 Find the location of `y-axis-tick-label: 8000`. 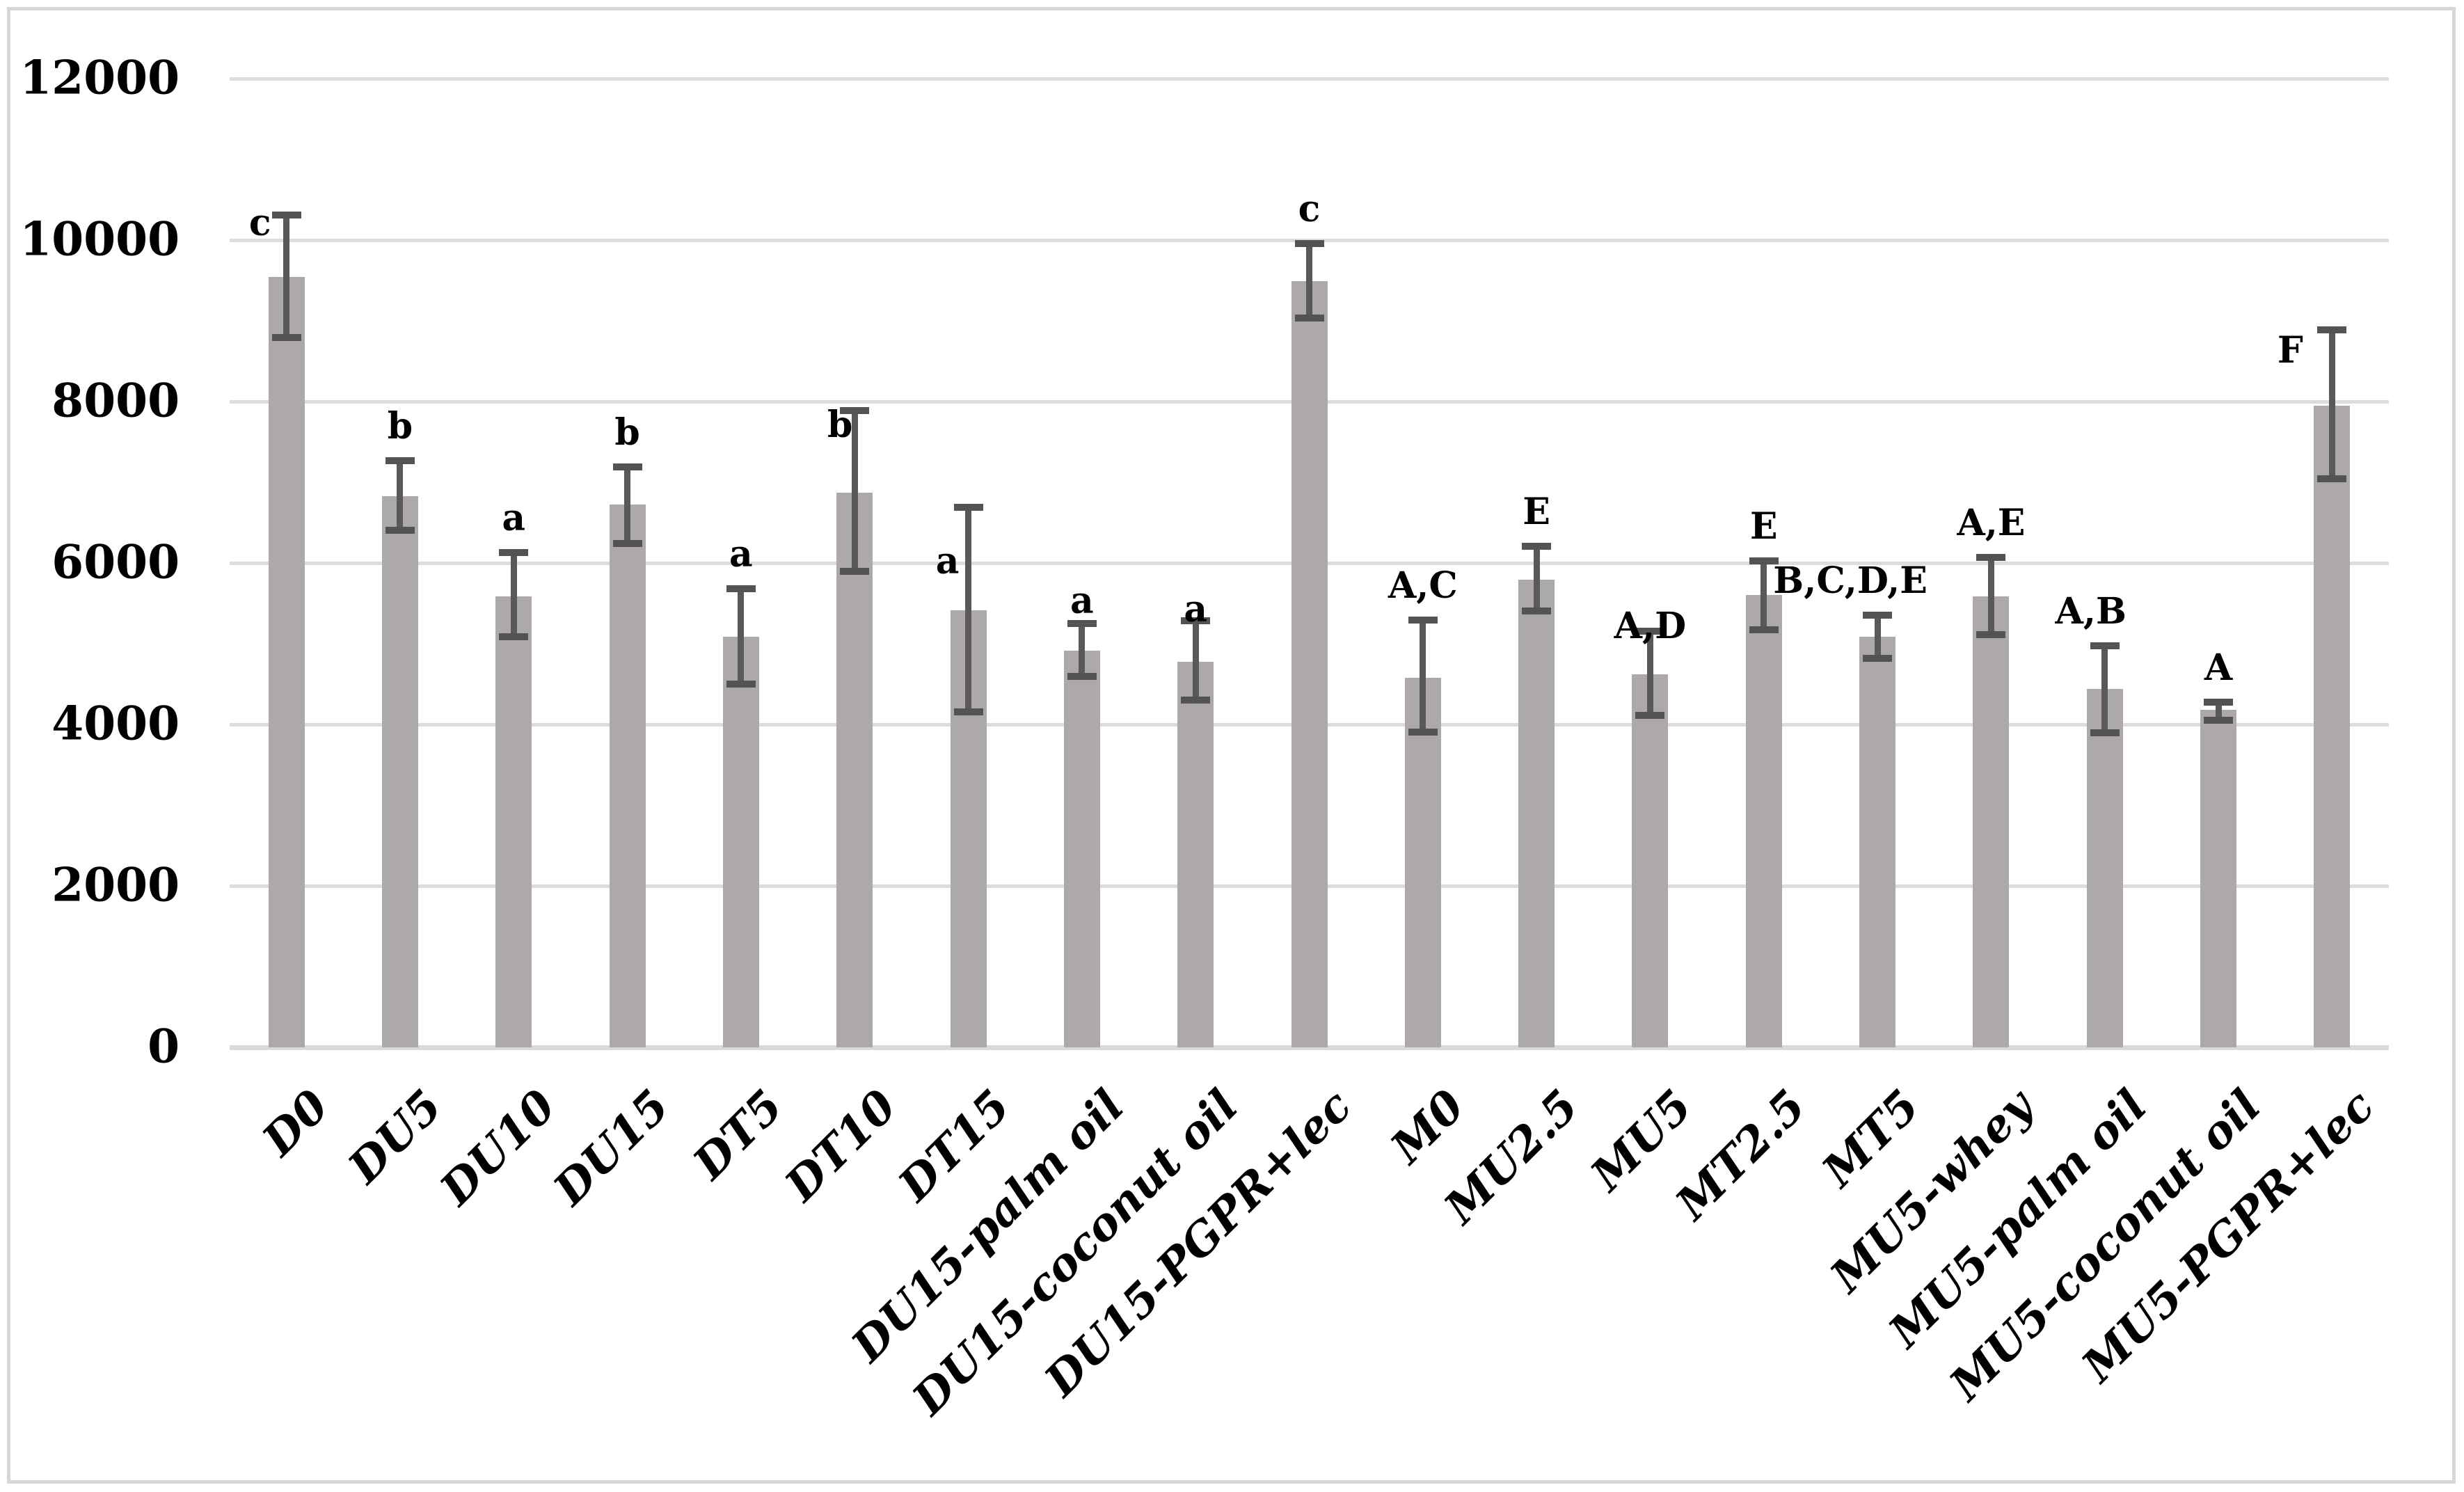

y-axis-tick-label: 8000 is located at coordinates (115, 401).